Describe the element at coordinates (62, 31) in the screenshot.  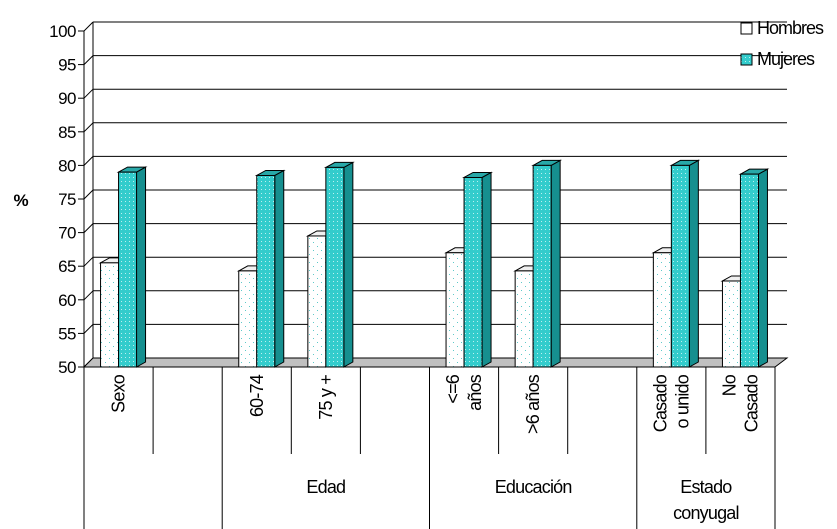
I see `y-tick-label: 100` at that location.